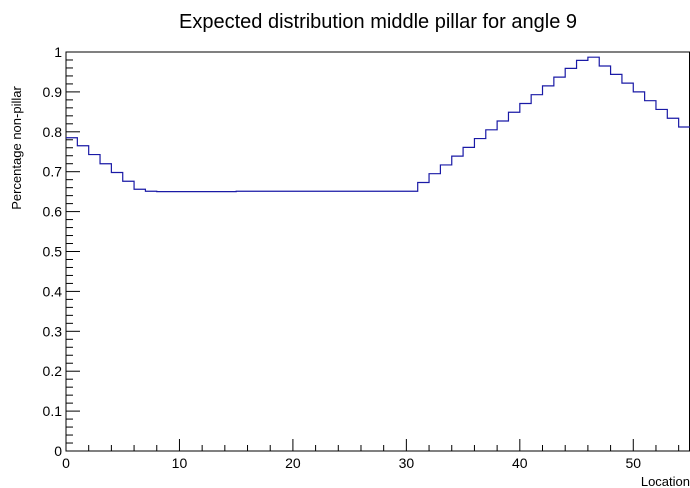  I want to click on y-axis-label: Percentage non-pillar, so click(16, 148).